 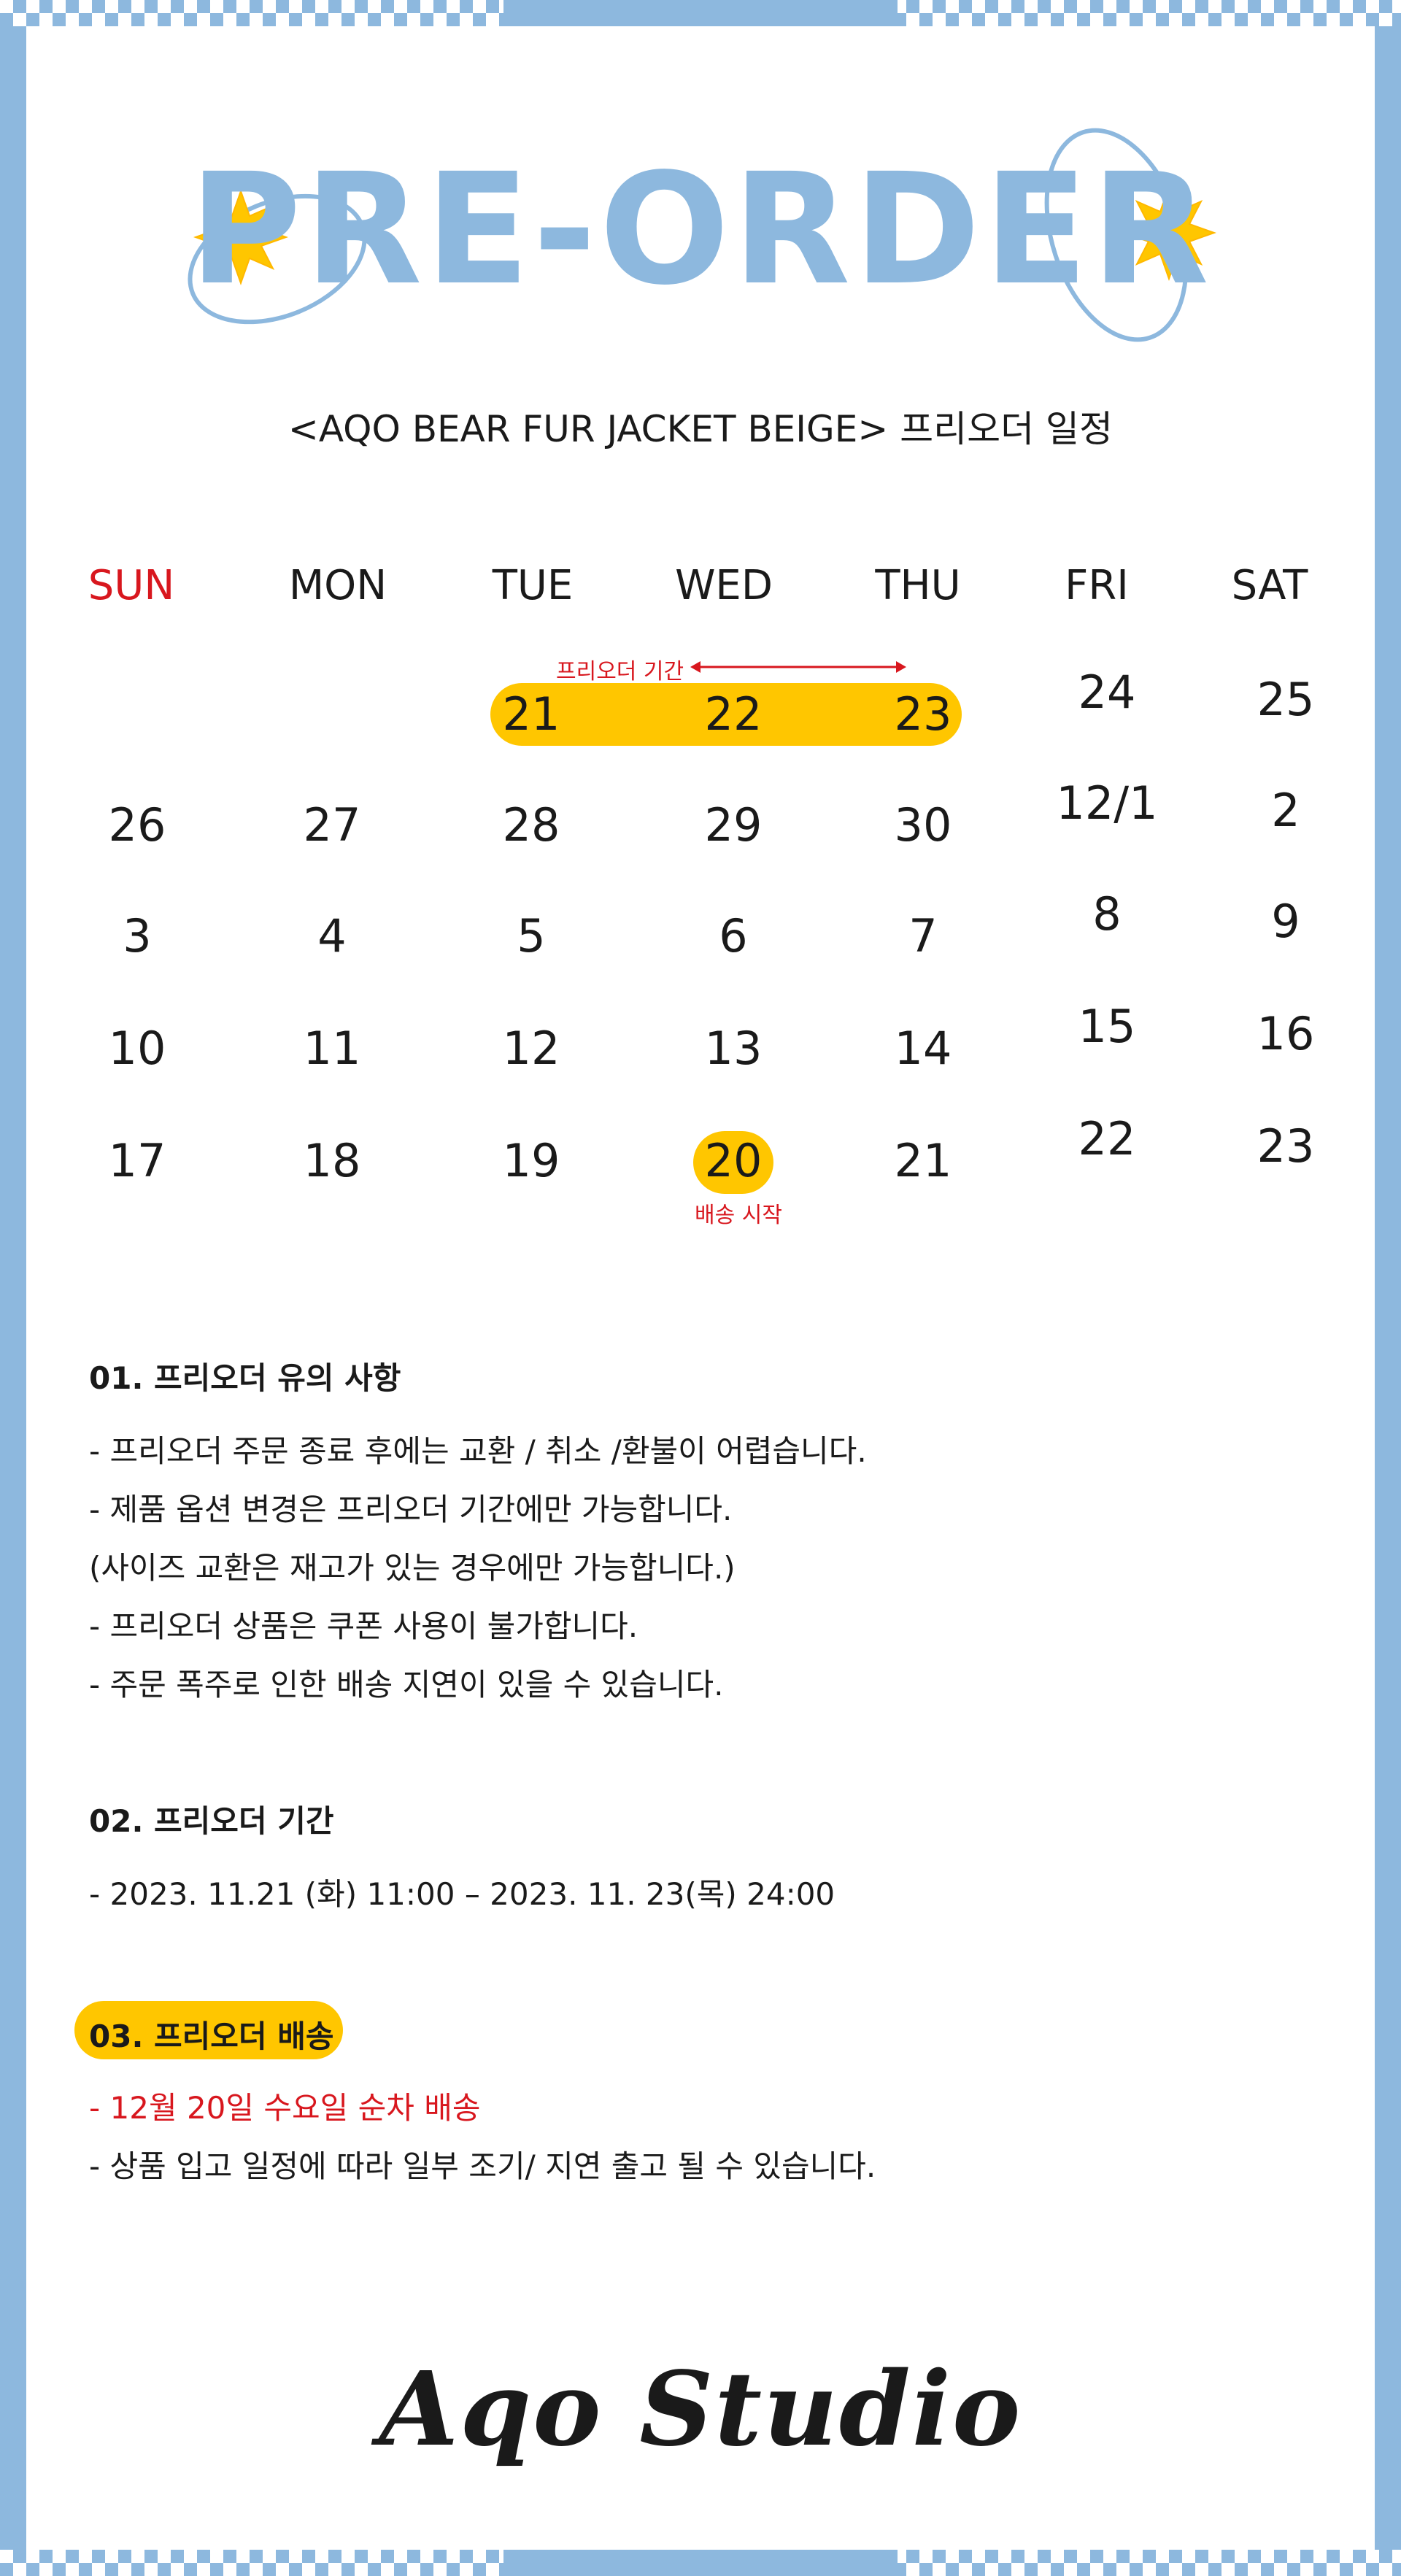 What do you see at coordinates (923, 936) in the screenshot?
I see `calendar-day: 7` at bounding box center [923, 936].